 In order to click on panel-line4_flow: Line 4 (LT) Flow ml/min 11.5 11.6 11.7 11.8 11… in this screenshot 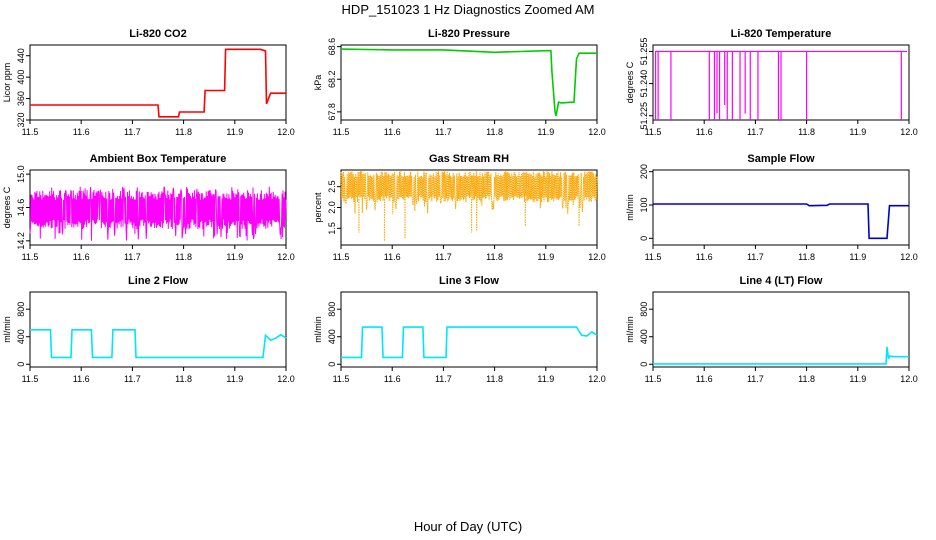, I will do `click(771, 329)`.